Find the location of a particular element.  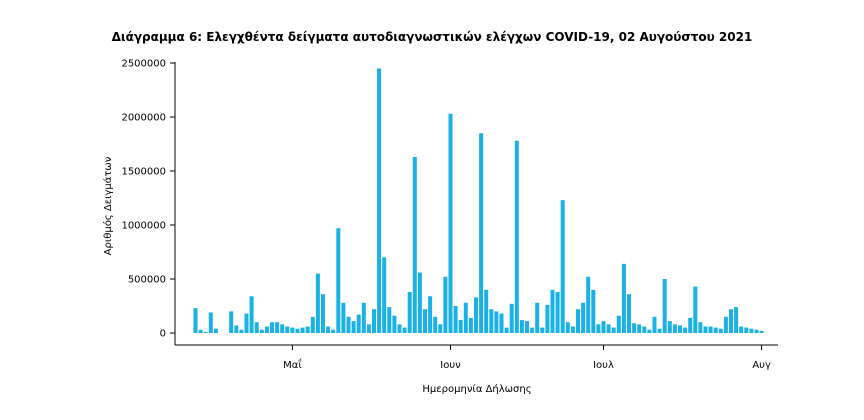

y-tick-label: 500000 is located at coordinates (147, 280).